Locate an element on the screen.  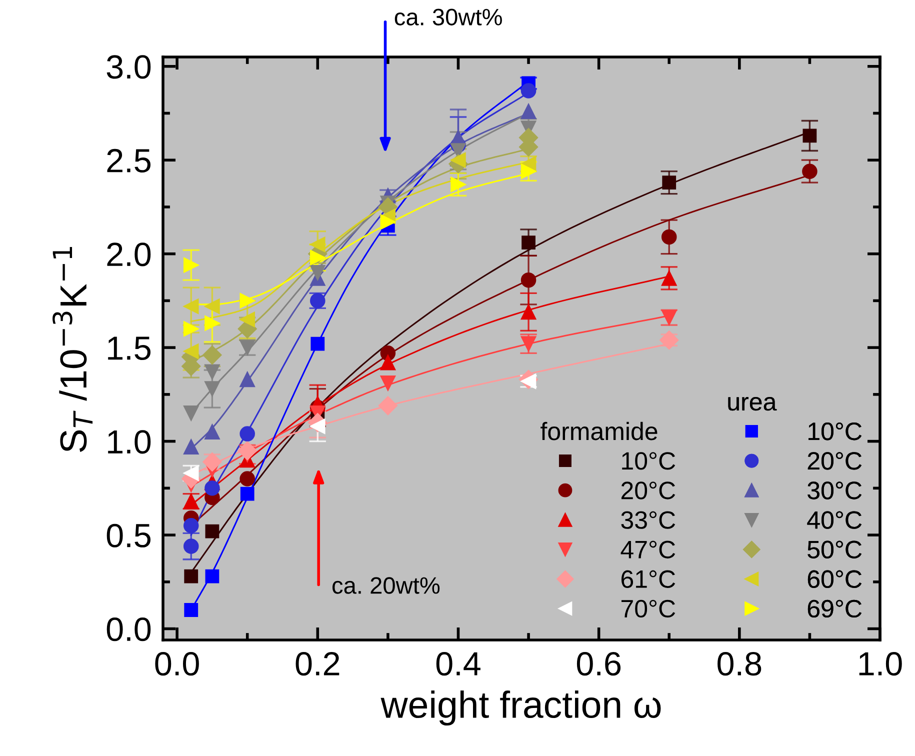
text: formamide is located at coordinates (599, 431).